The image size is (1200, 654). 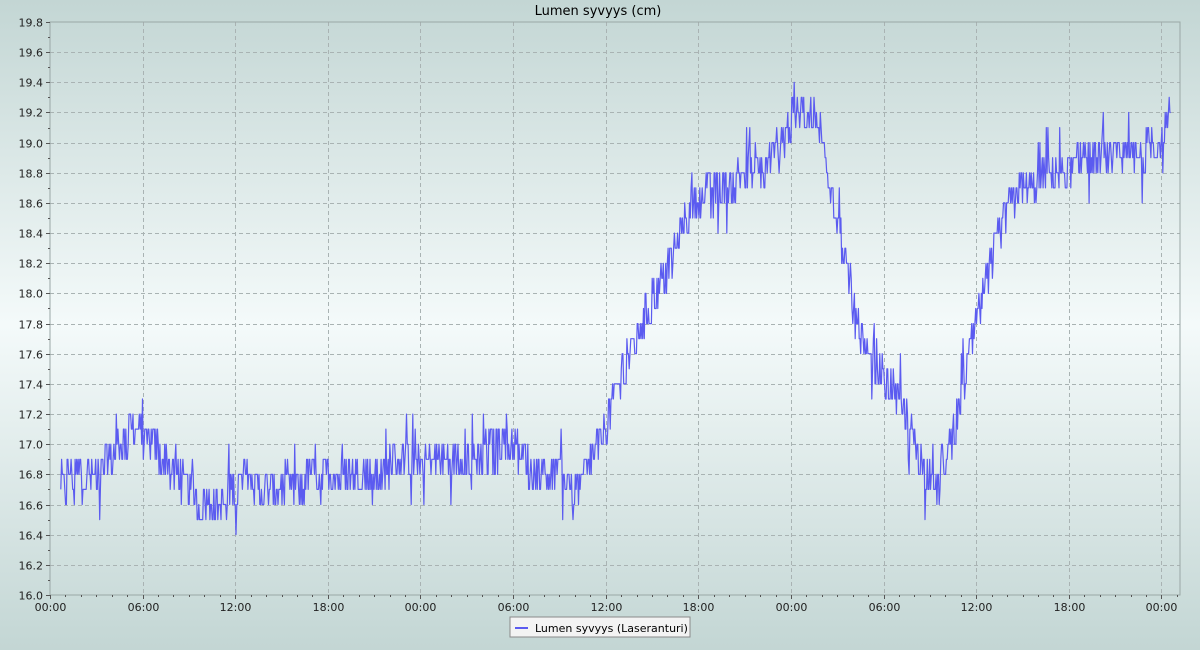 What do you see at coordinates (31, 294) in the screenshot?
I see `y-tick-label: 18.0` at bounding box center [31, 294].